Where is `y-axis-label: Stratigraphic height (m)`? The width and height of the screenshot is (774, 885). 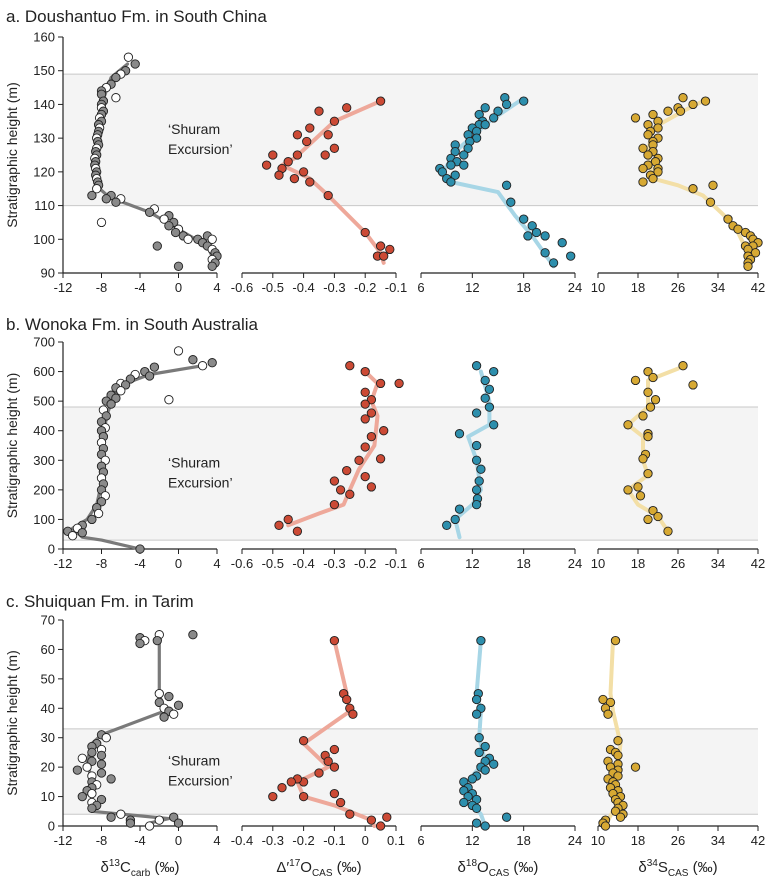
y-axis-label: Stratigraphic height (m) is located at coordinates (12, 446).